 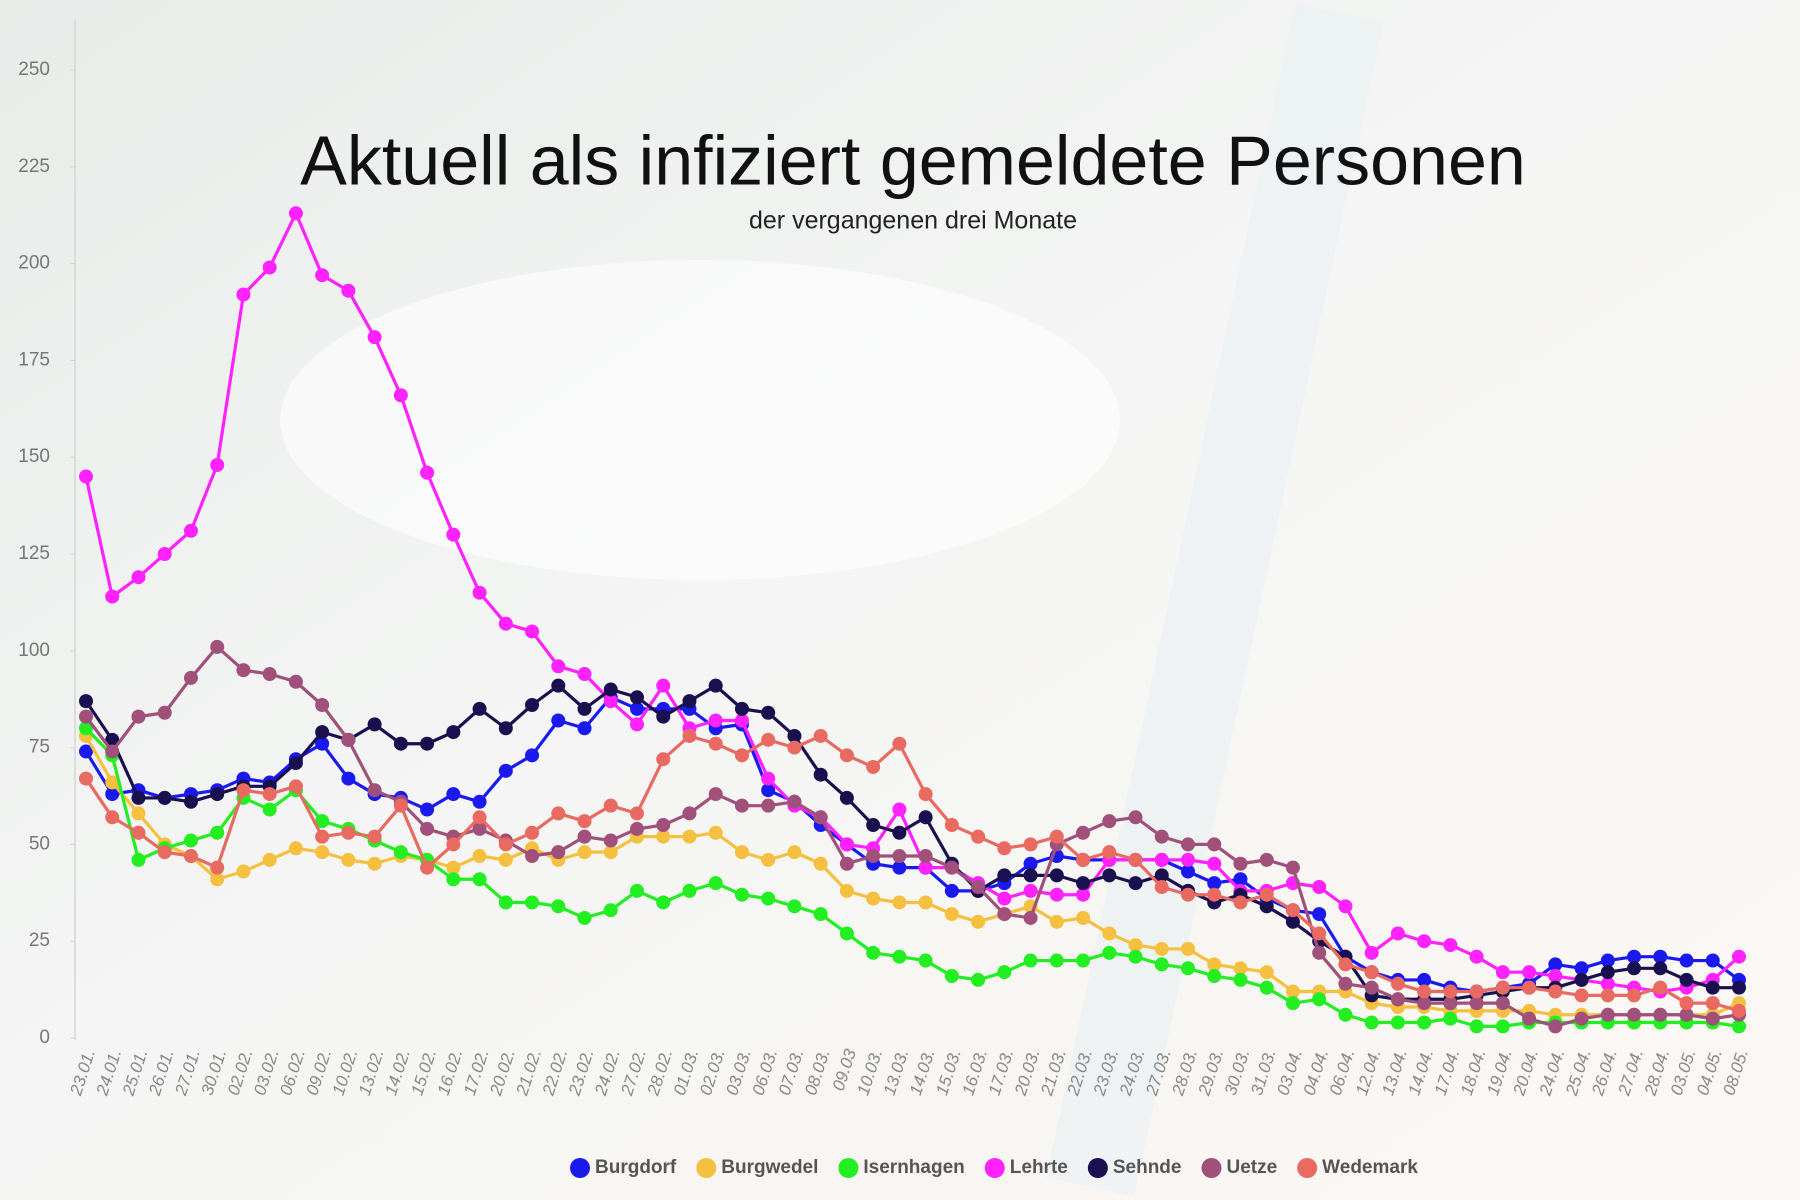 What do you see at coordinates (769, 1167) in the screenshot?
I see `legend-label: Burgwedel` at bounding box center [769, 1167].